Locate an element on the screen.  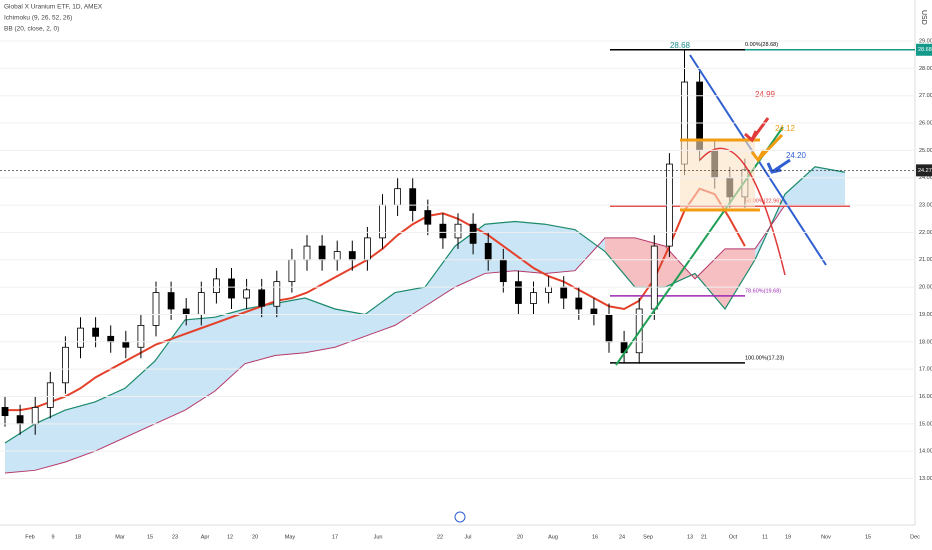
x-tick-label: 16 is located at coordinates (595, 537).